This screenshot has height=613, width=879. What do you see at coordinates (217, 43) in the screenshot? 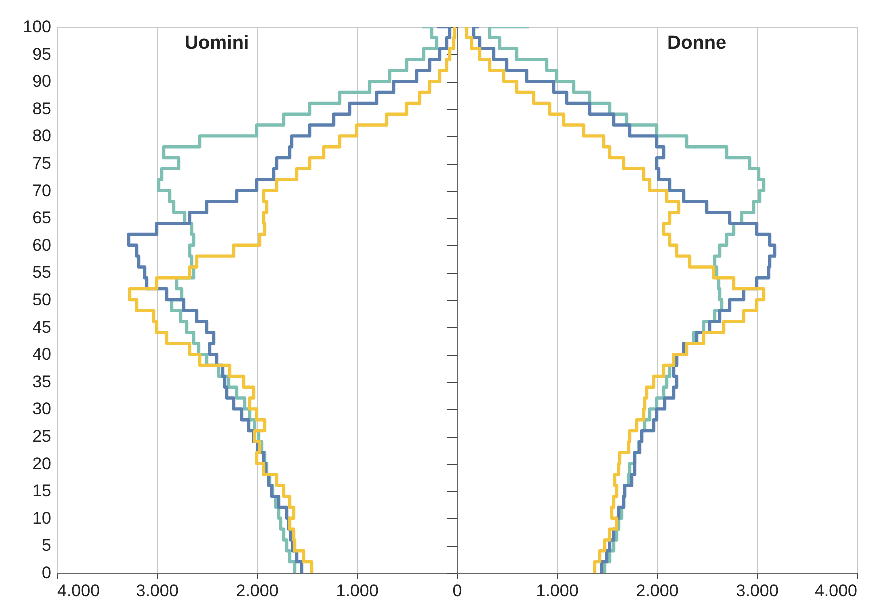
I see `annotation: Uomini` at bounding box center [217, 43].